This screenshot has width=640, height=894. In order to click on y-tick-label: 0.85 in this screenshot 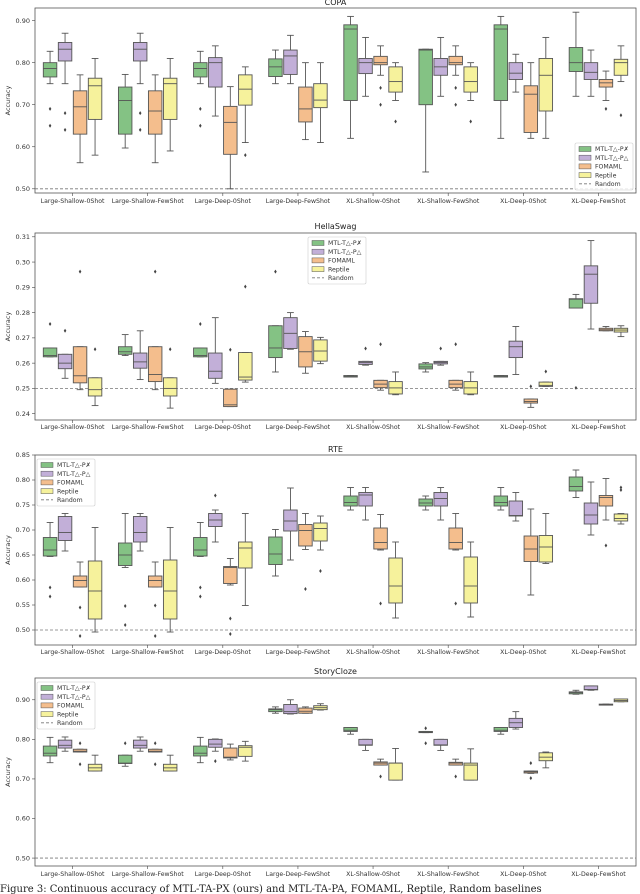, I will do `click(23, 455)`.